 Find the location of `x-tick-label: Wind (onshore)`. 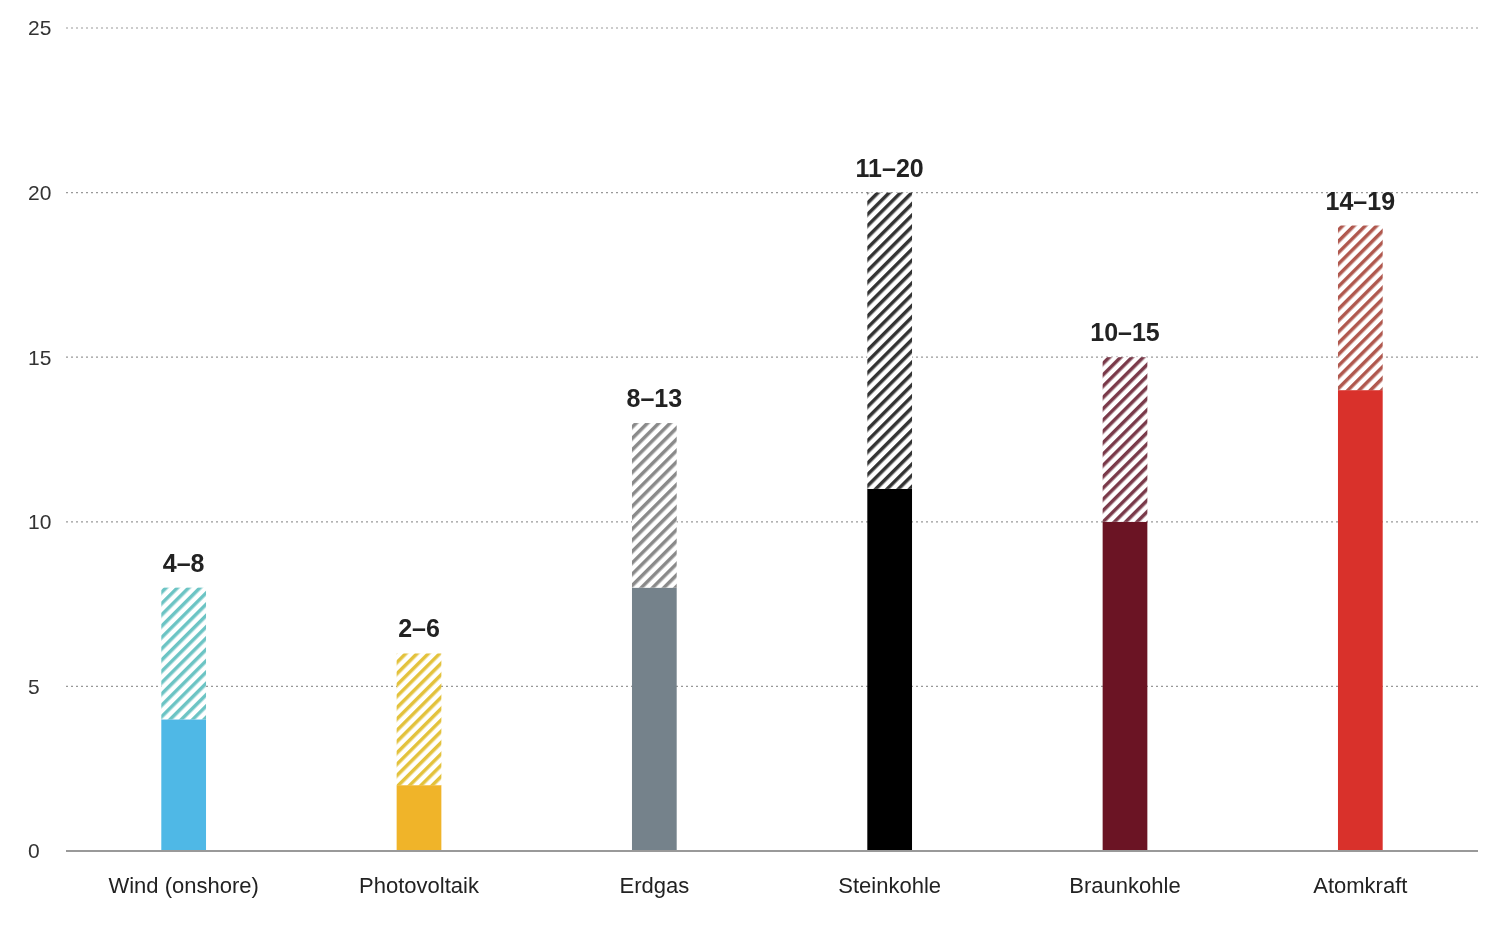

x-tick-label: Wind (onshore) is located at coordinates (183, 885).